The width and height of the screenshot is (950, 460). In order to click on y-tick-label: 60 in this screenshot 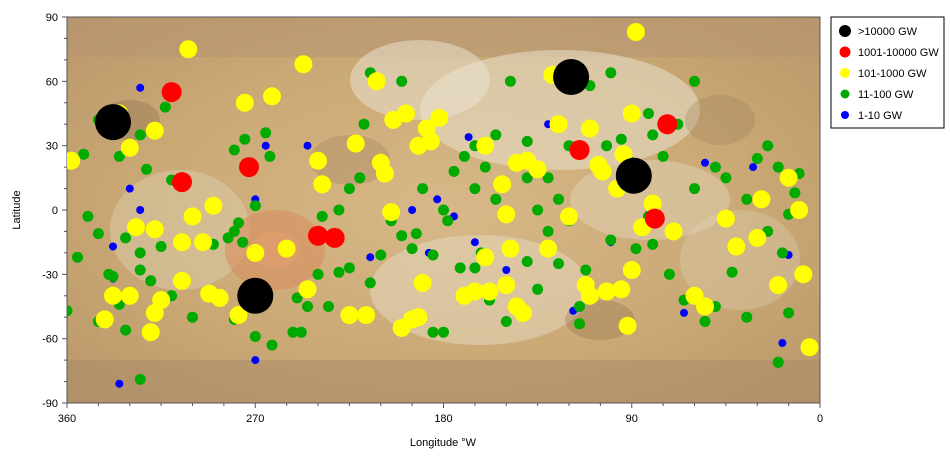, I will do `click(52, 82)`.